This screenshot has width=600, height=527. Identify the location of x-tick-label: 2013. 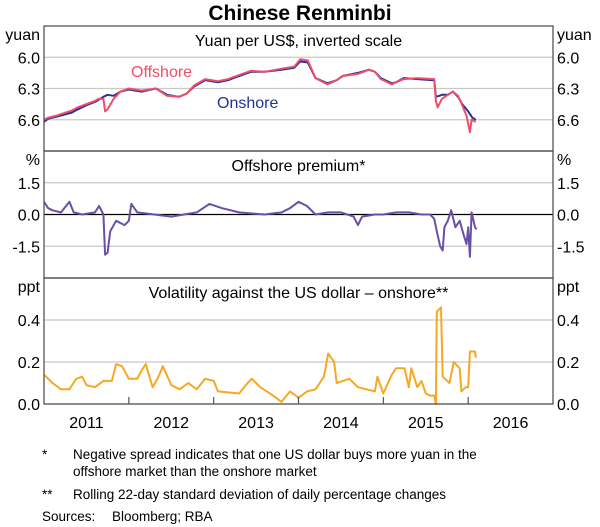
(256, 423).